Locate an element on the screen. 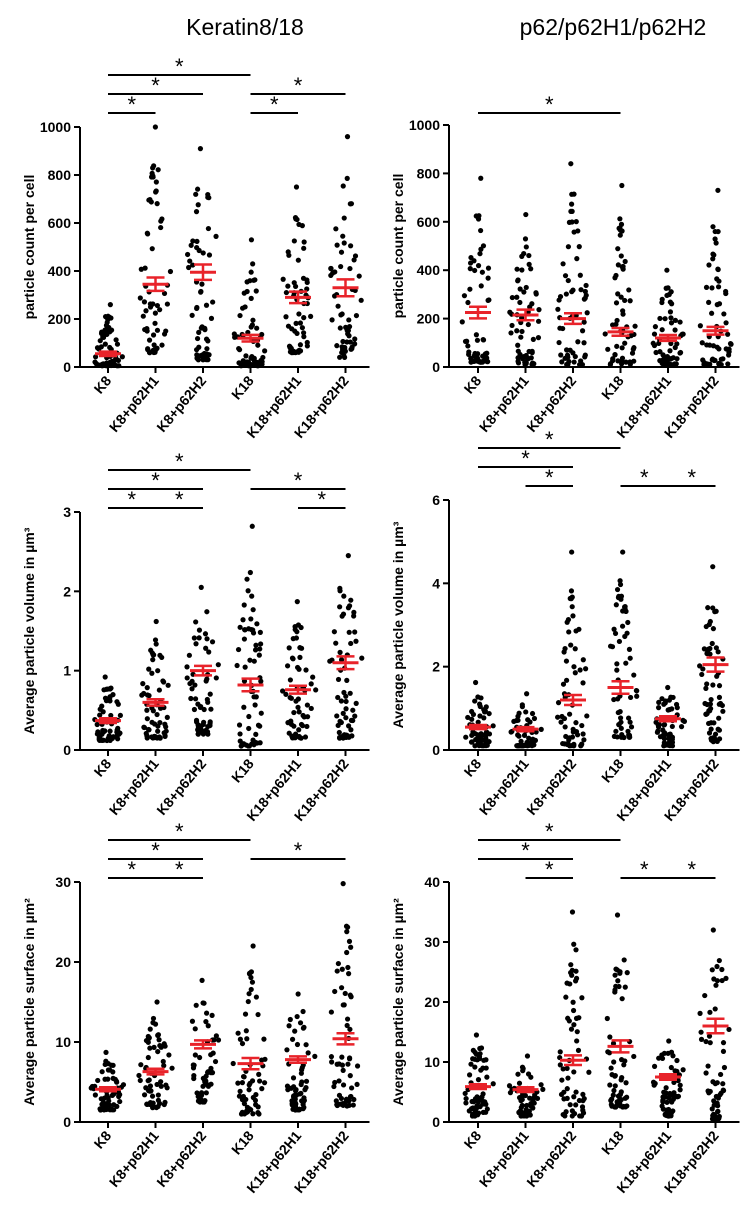  y-tick-label: 400 is located at coordinates (60, 271).